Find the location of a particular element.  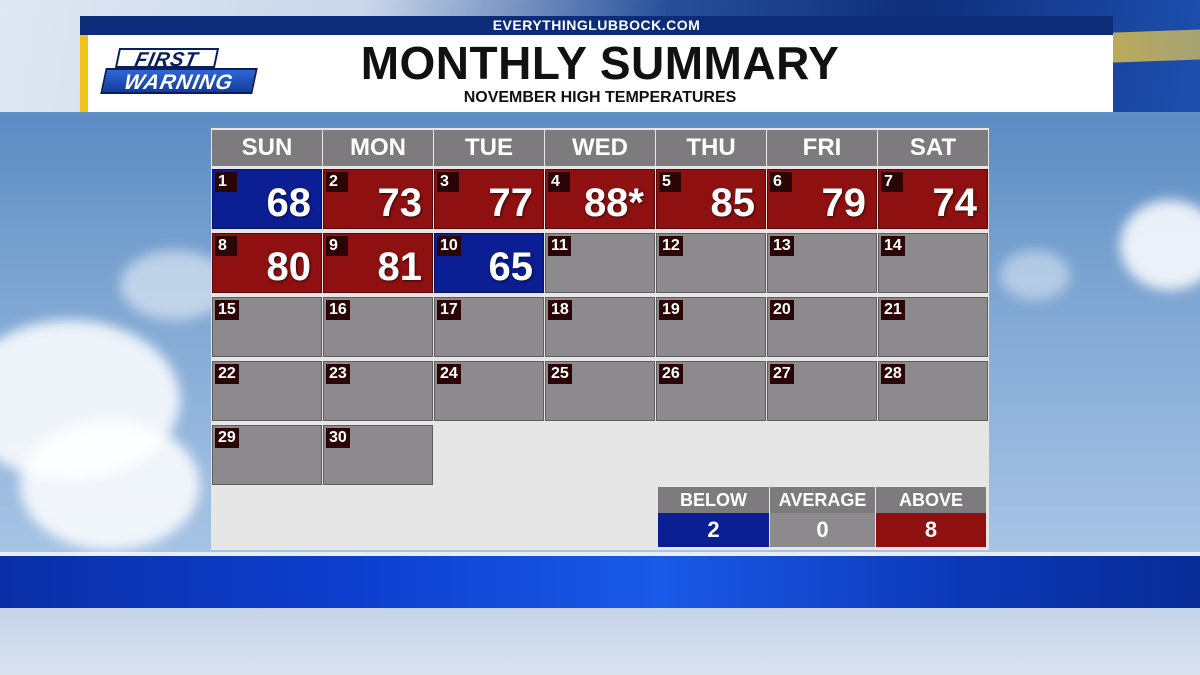

day-number: 7 is located at coordinates (892, 182).